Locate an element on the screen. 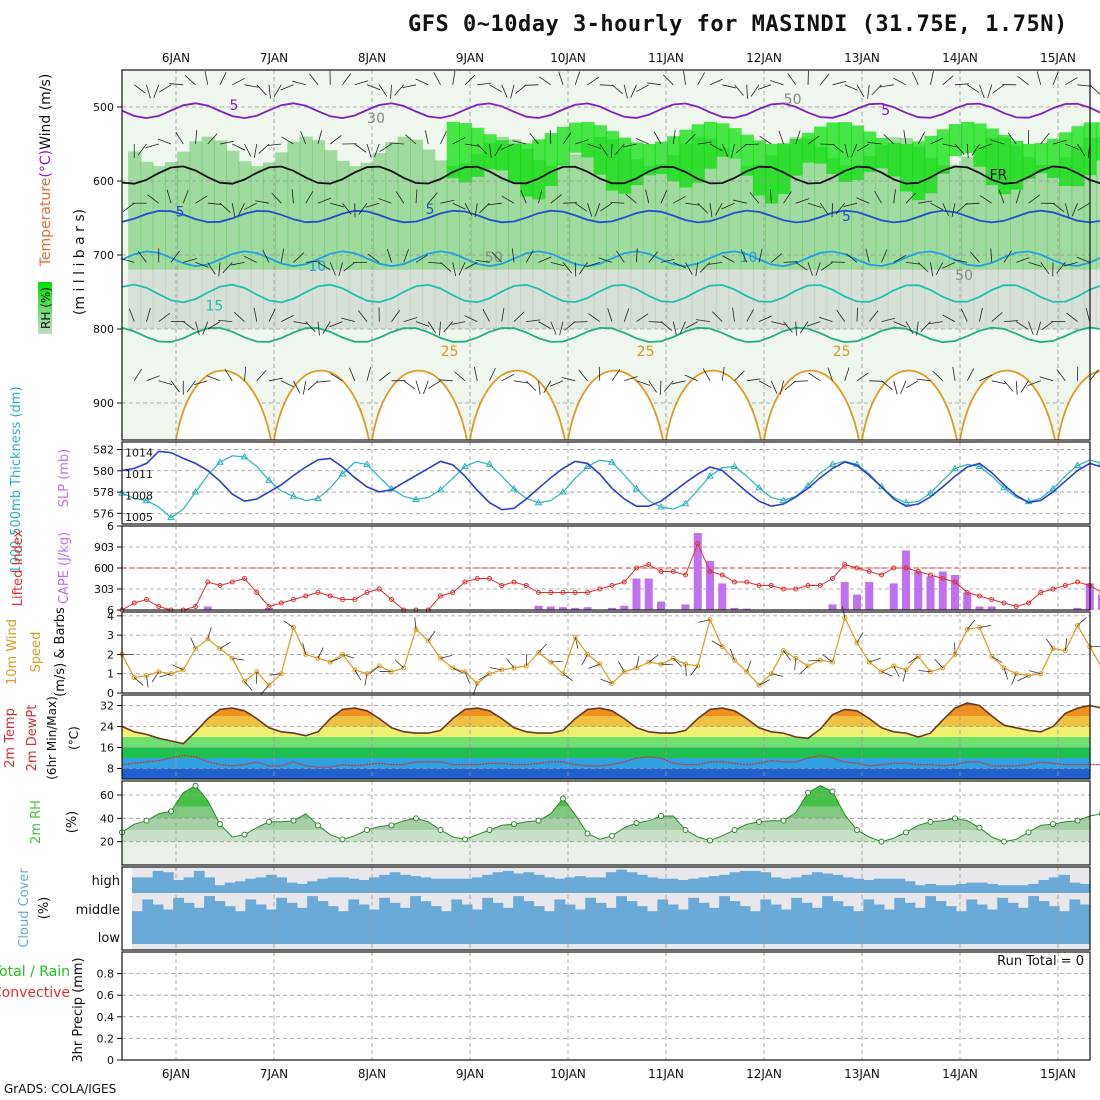  date-label-top: 15JAN is located at coordinates (1058, 58).